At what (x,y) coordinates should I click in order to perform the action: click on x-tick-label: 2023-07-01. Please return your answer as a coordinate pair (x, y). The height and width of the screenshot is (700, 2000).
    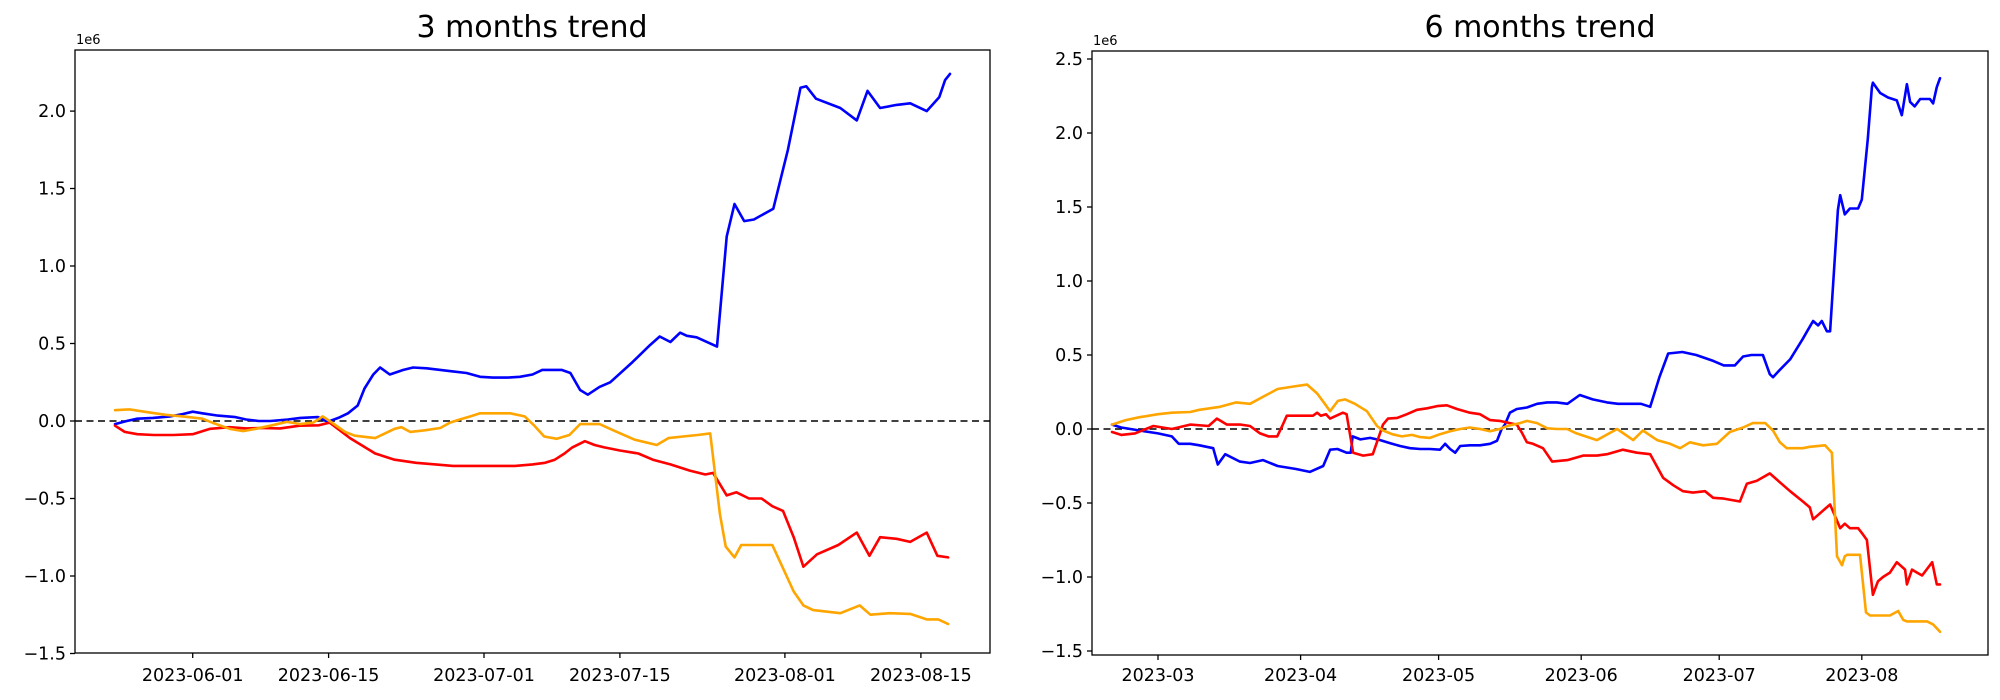
    Looking at the image, I should click on (484, 676).